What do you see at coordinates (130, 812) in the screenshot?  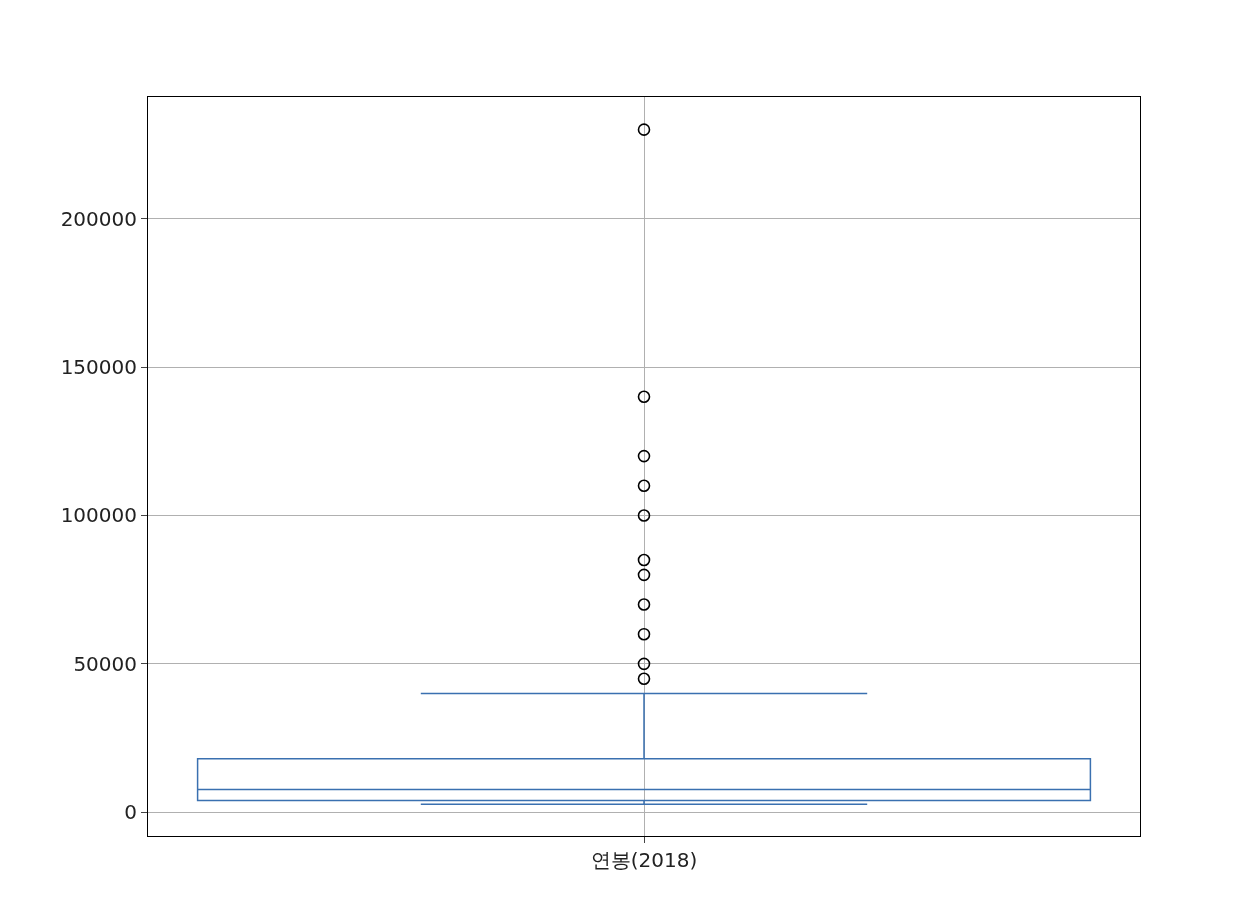 I see `y-tick-label: 0` at bounding box center [130, 812].